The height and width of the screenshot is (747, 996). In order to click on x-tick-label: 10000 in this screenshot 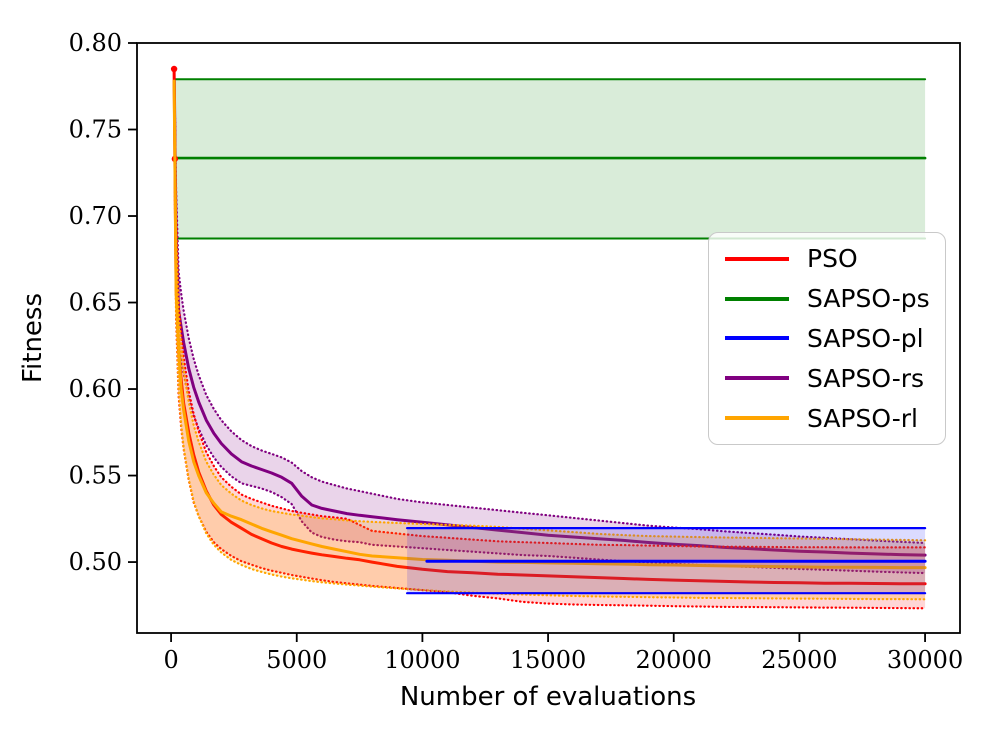, I will do `click(422, 660)`.